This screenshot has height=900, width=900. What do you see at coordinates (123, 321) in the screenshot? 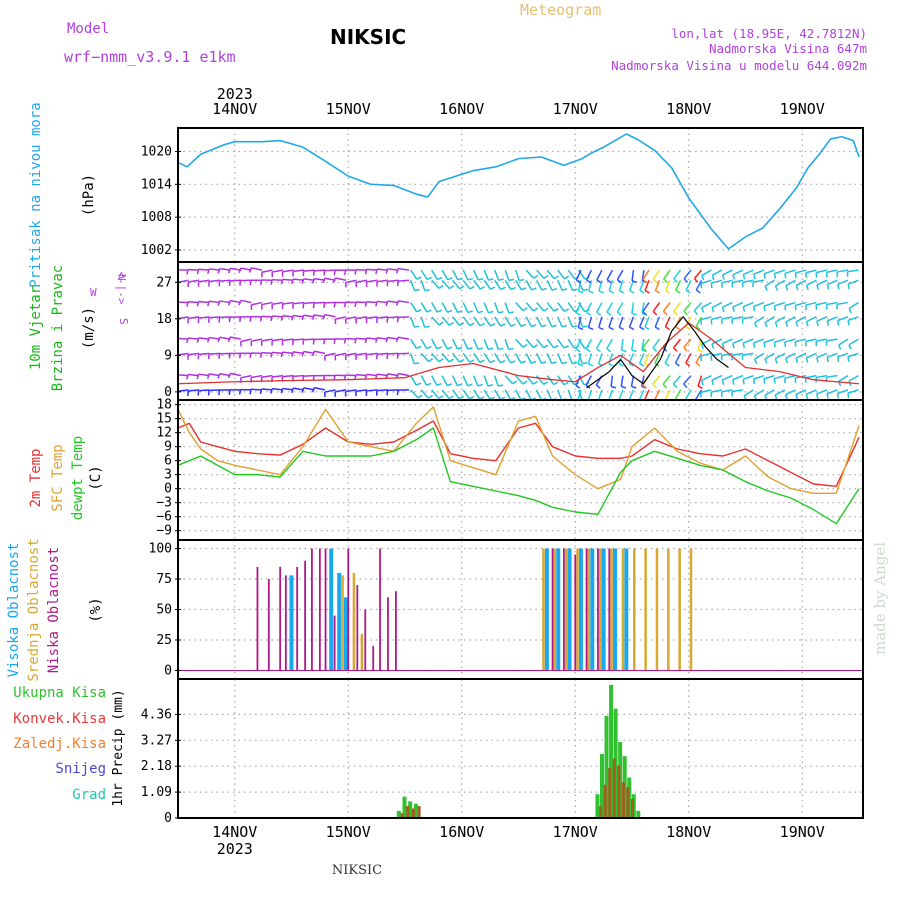
I see `compass-south: S` at bounding box center [123, 321].